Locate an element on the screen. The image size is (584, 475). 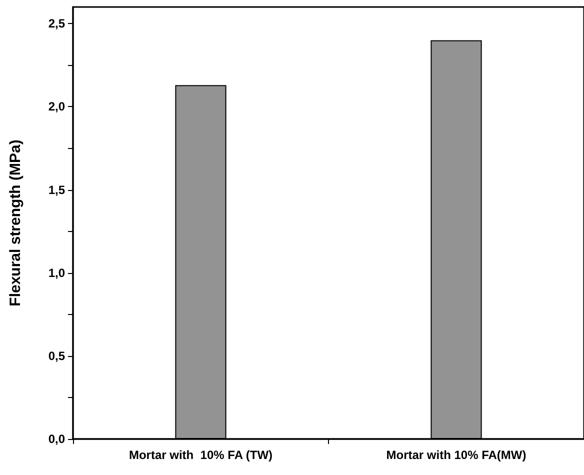
x-tick-label: Mortar with 10% FA(MW) is located at coordinates (456, 455).